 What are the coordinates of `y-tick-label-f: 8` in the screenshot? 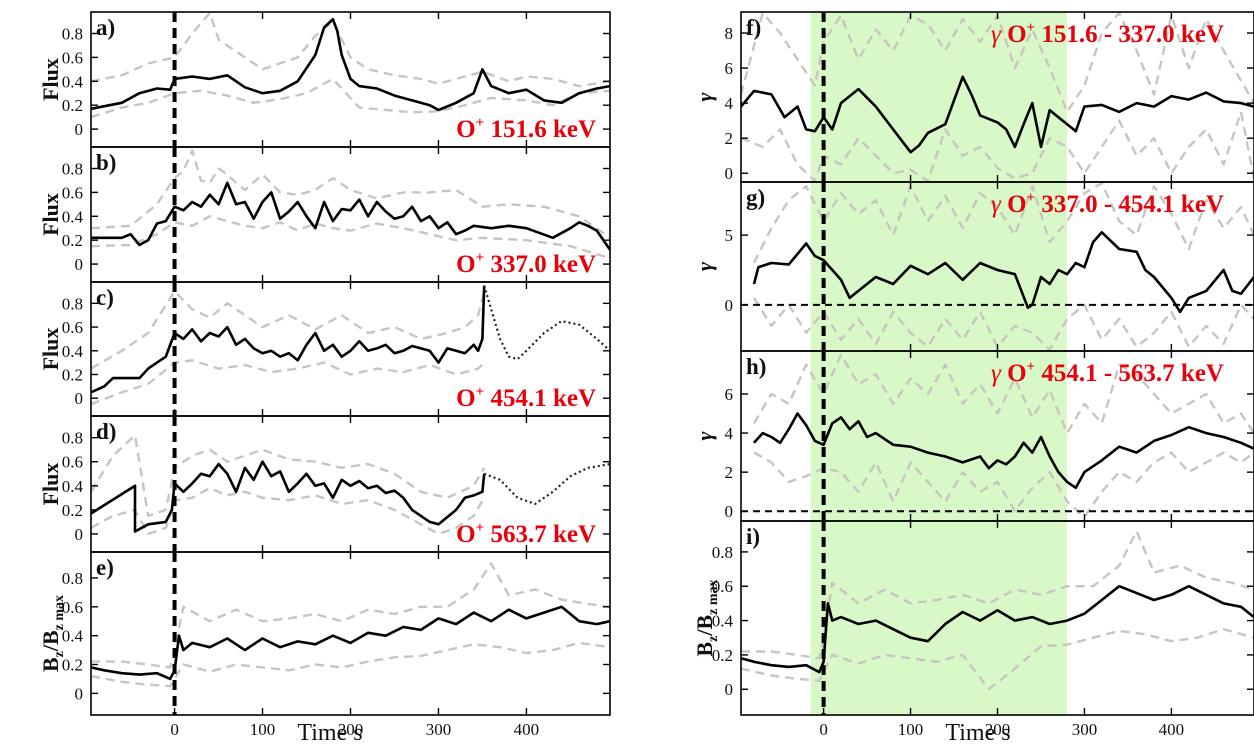 It's located at (729, 33).